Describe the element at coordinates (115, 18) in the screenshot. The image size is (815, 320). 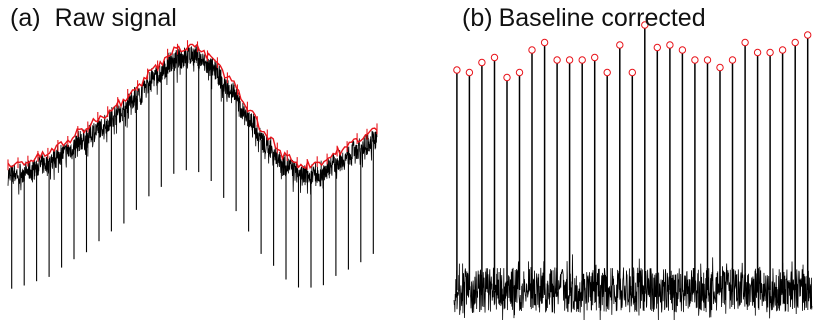
I see `panel-a-title-text: Raw signal` at that location.